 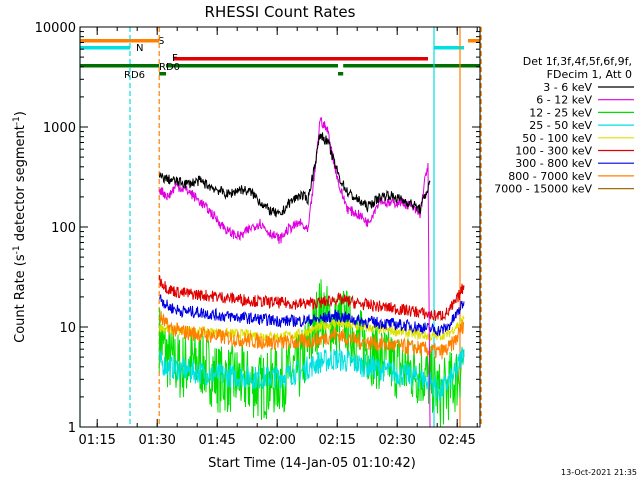 I want to click on y-tick-label: 100, so click(x=63, y=228).